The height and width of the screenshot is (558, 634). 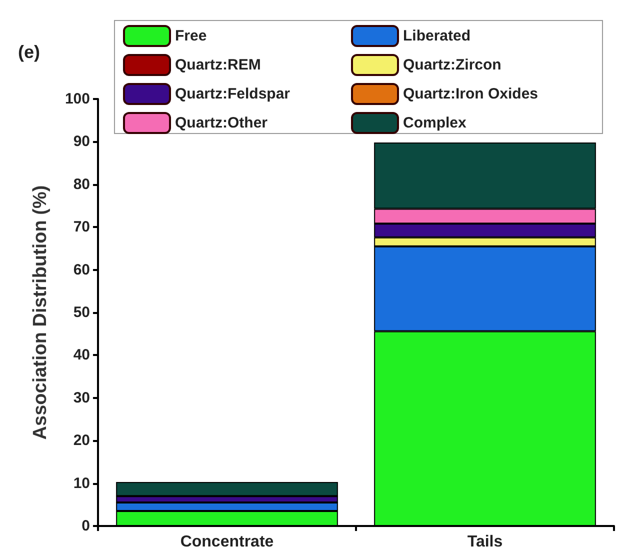 What do you see at coordinates (227, 542) in the screenshot?
I see `x-tick-label: Concentrate` at bounding box center [227, 542].